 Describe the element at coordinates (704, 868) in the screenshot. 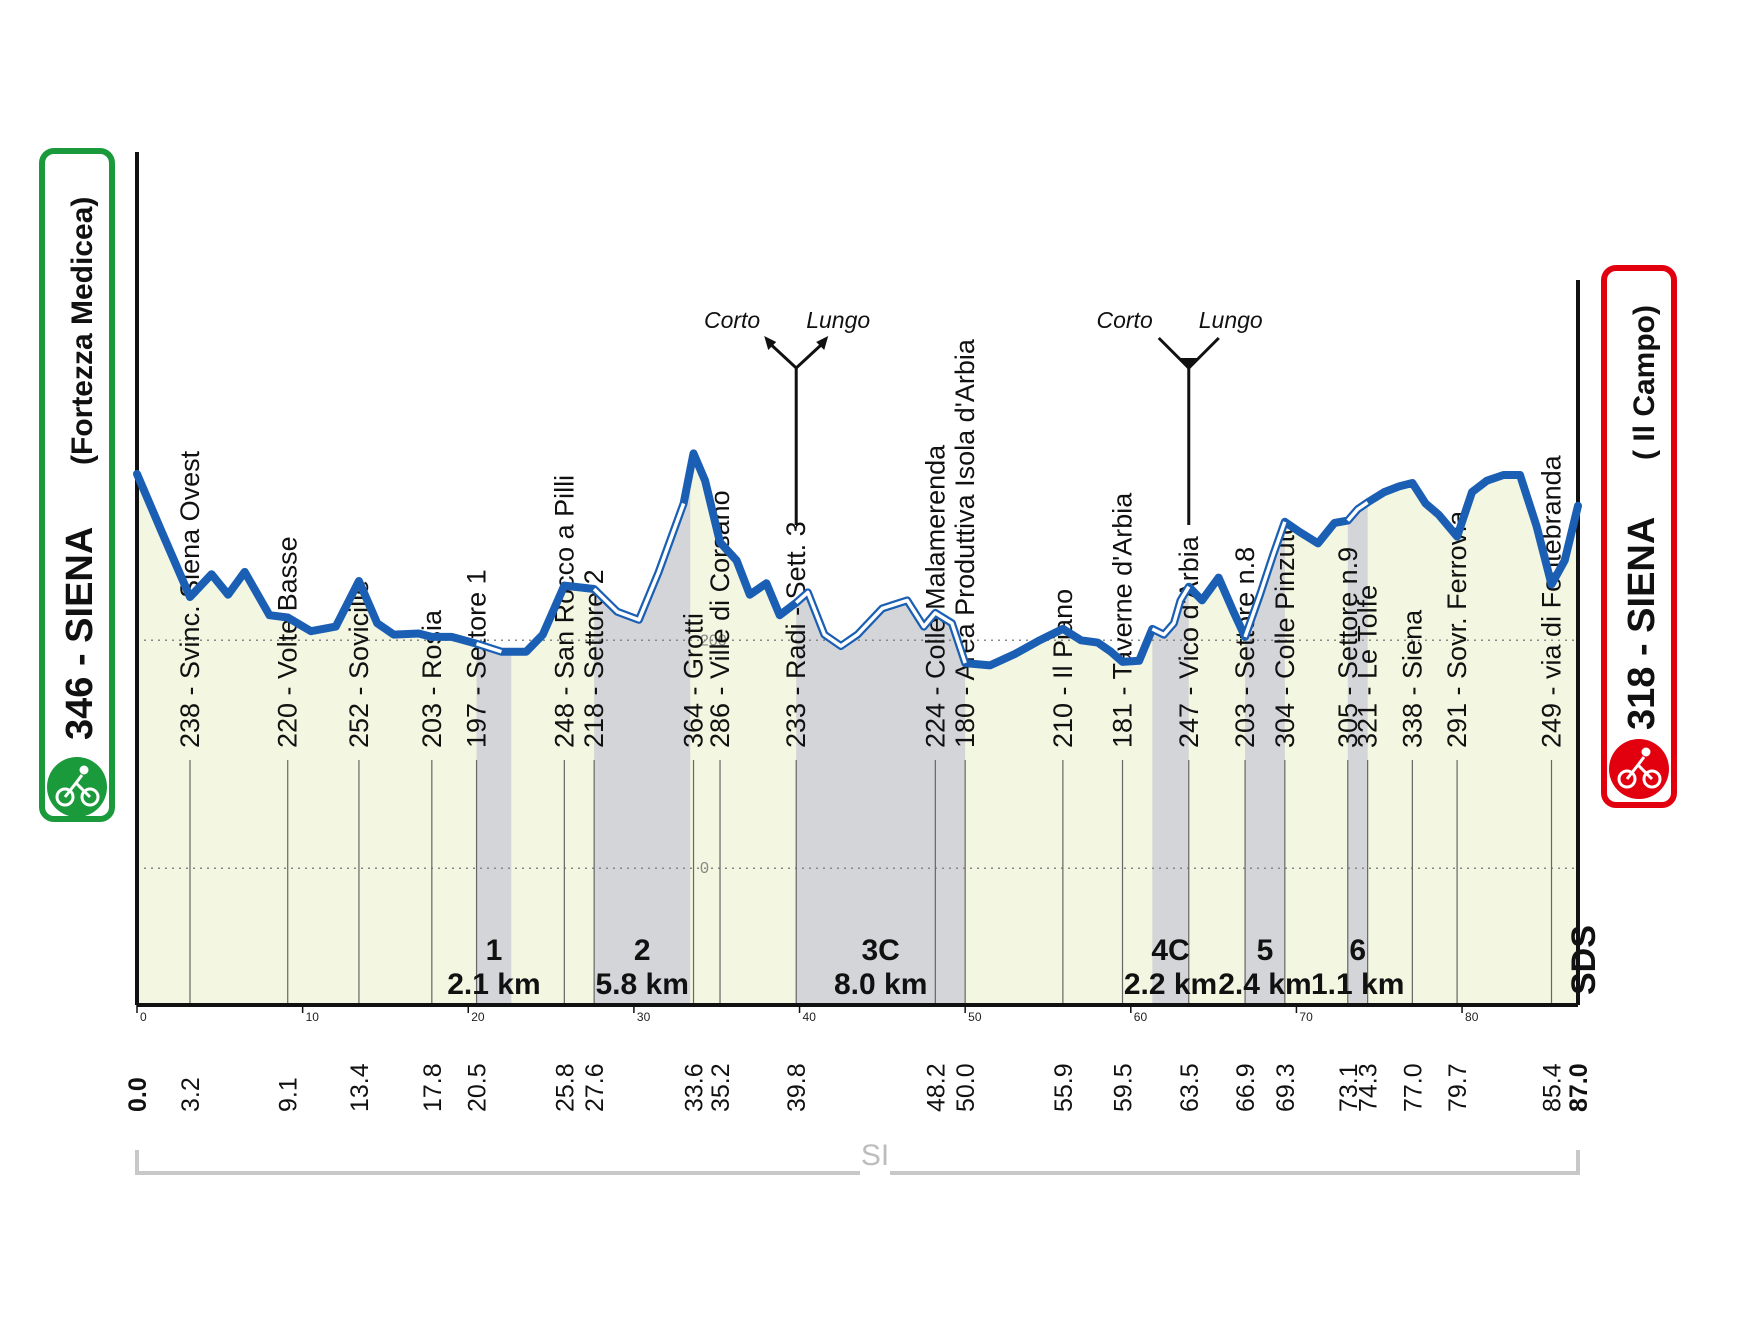

I see `y-tick-label: 0` at that location.